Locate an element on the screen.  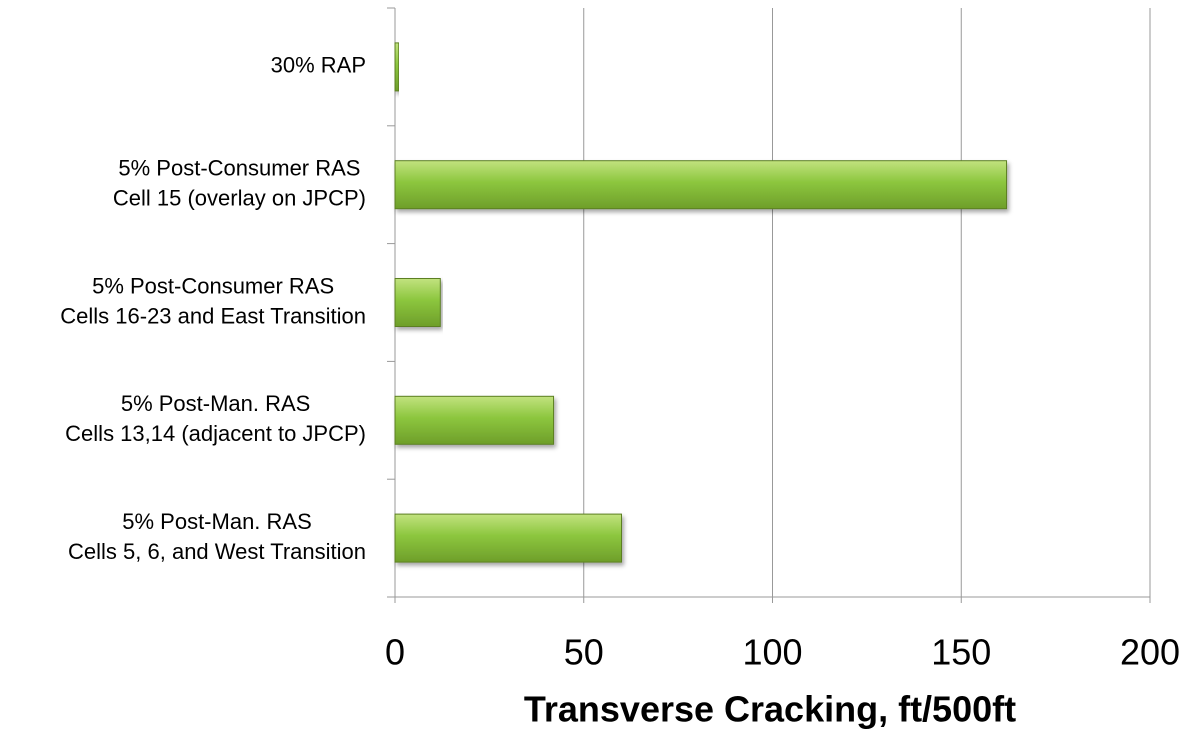
x-tick-label: 150 is located at coordinates (961, 652).